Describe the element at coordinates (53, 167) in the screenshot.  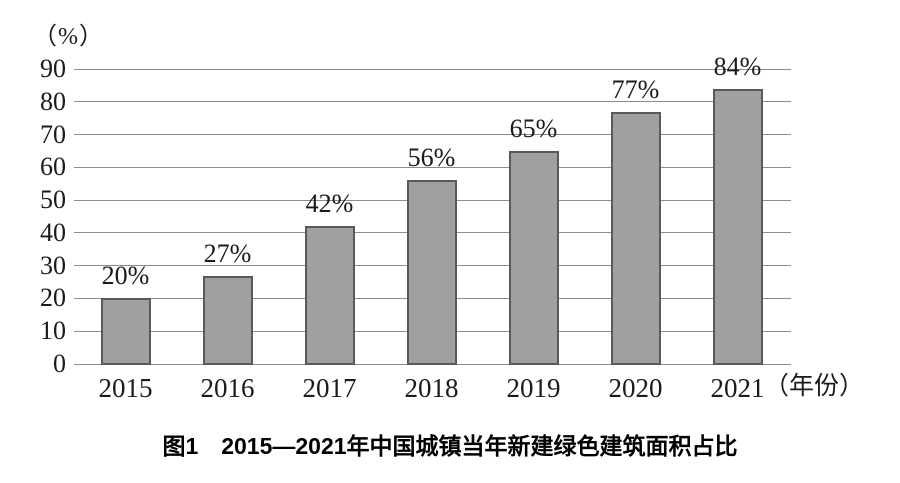
I see `y-tick-label-60: 60` at that location.